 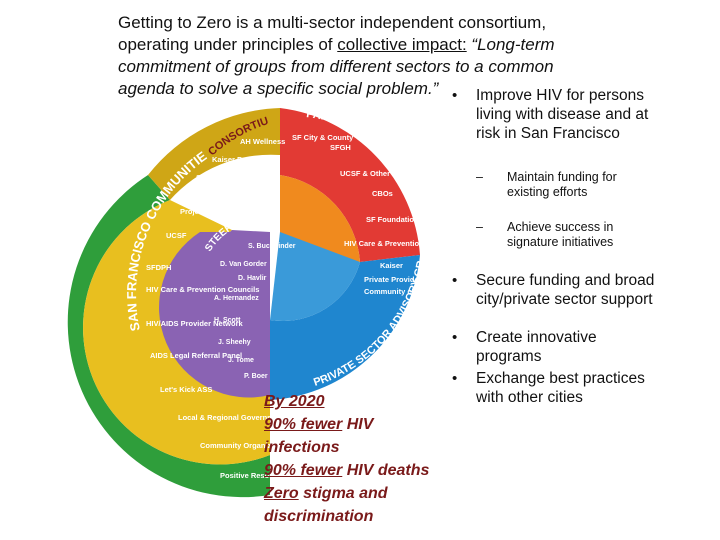 What do you see at coordinates (196, 355) in the screenshot?
I see `community-item: AIDS Legal Referral Panel` at bounding box center [196, 355].